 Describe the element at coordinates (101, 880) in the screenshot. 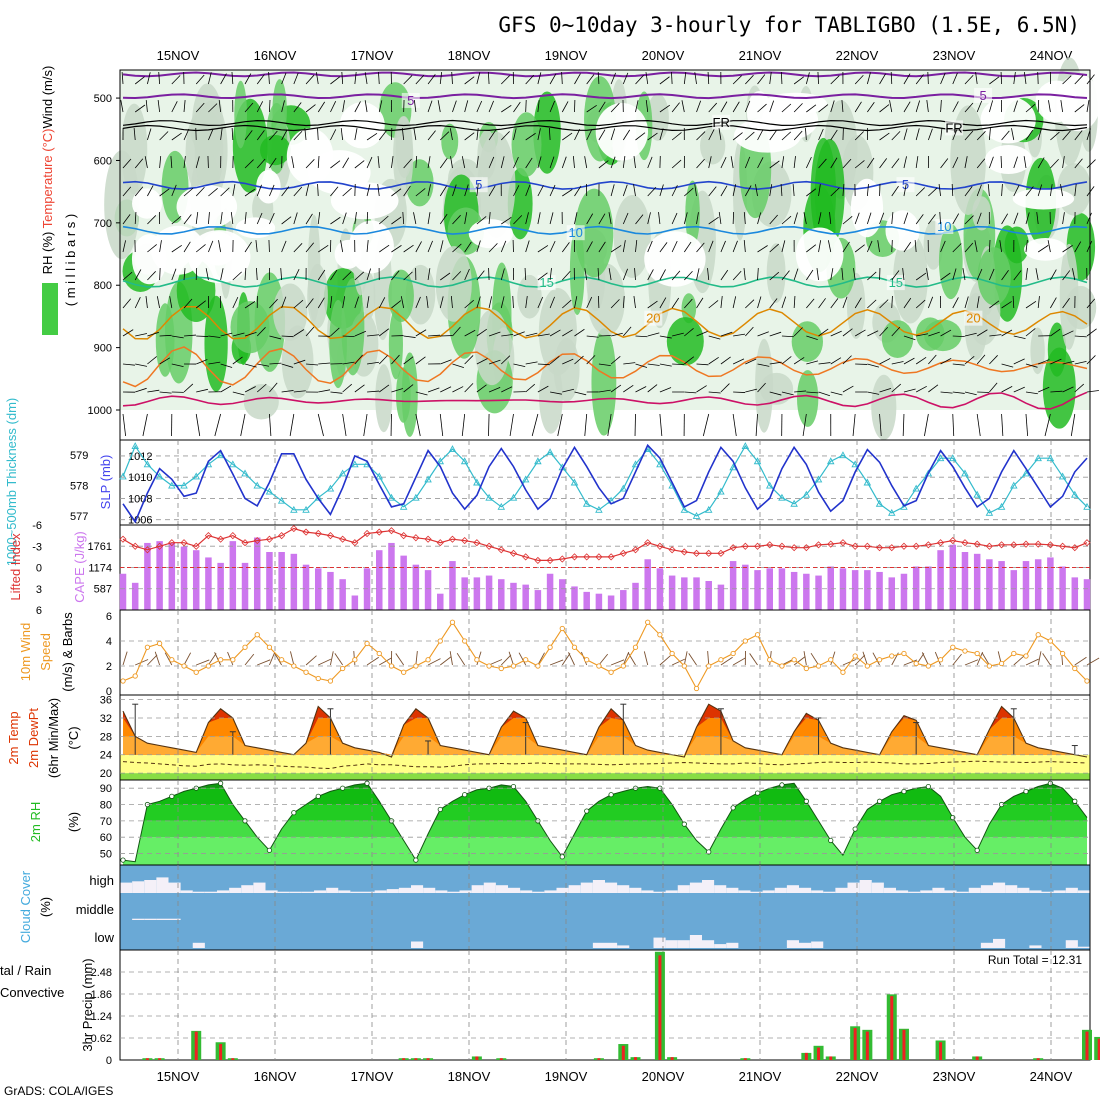

I see `cloud-level-label: high` at that location.